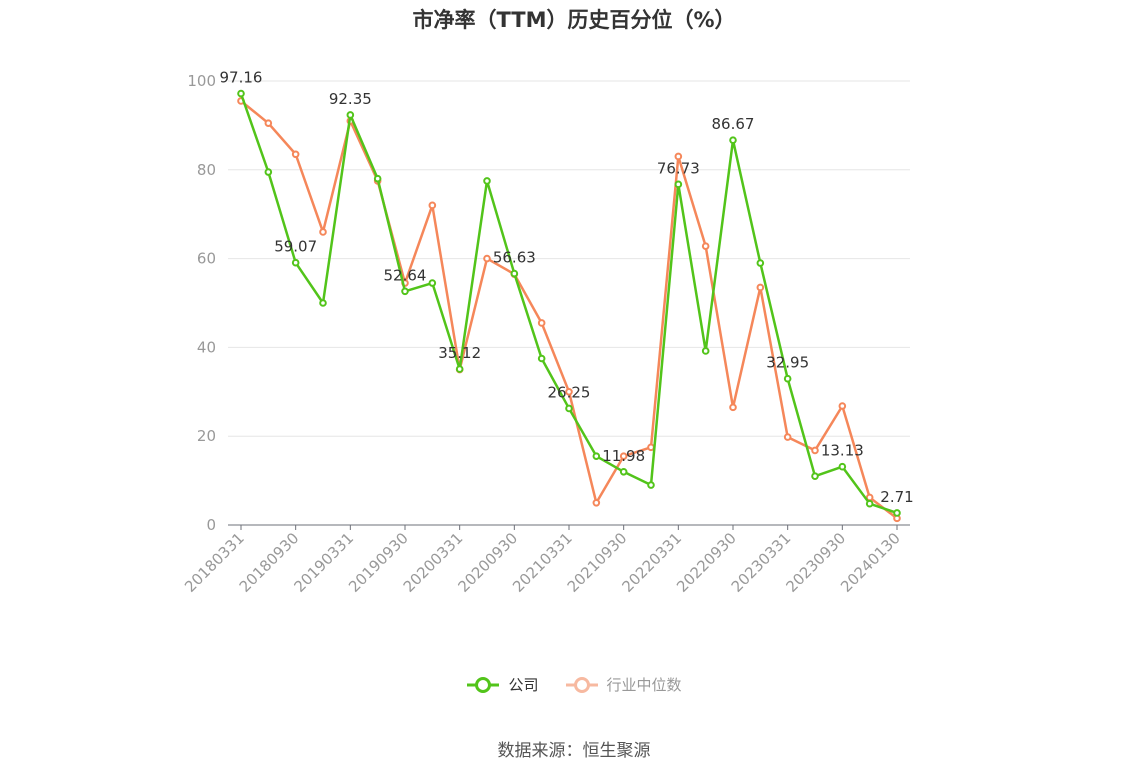 Image resolution: width=1148 pixels, height=776 pixels. I want to click on legend-item-company: 公司, so click(502, 684).